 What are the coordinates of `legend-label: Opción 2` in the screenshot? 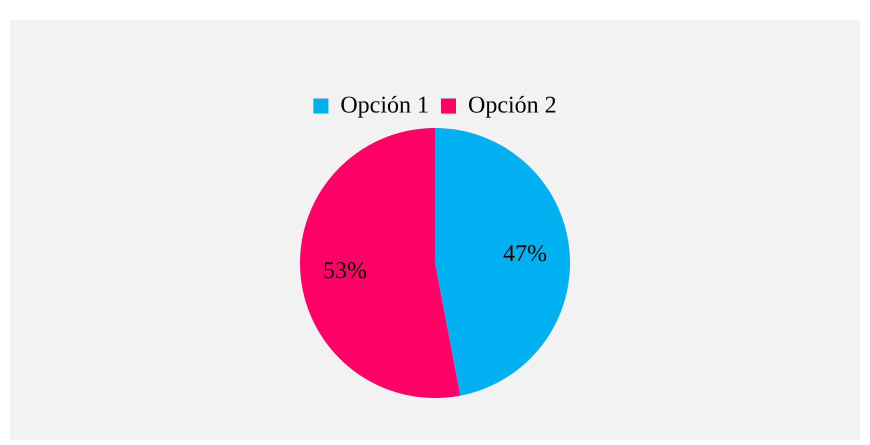 It's located at (512, 105).